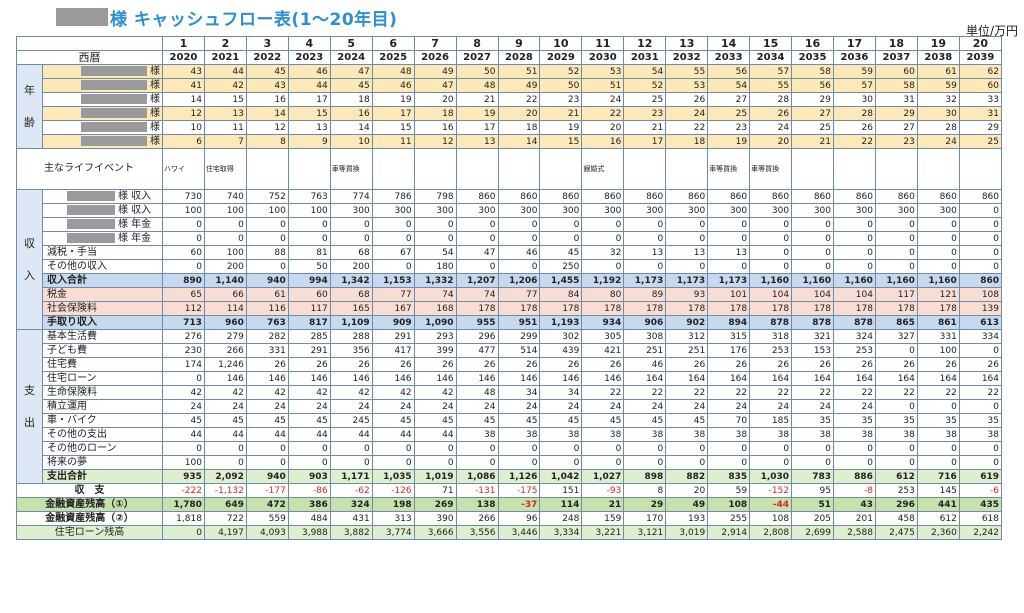  What do you see at coordinates (435, 518) in the screenshot?
I see `value-cell: 390` at bounding box center [435, 518].